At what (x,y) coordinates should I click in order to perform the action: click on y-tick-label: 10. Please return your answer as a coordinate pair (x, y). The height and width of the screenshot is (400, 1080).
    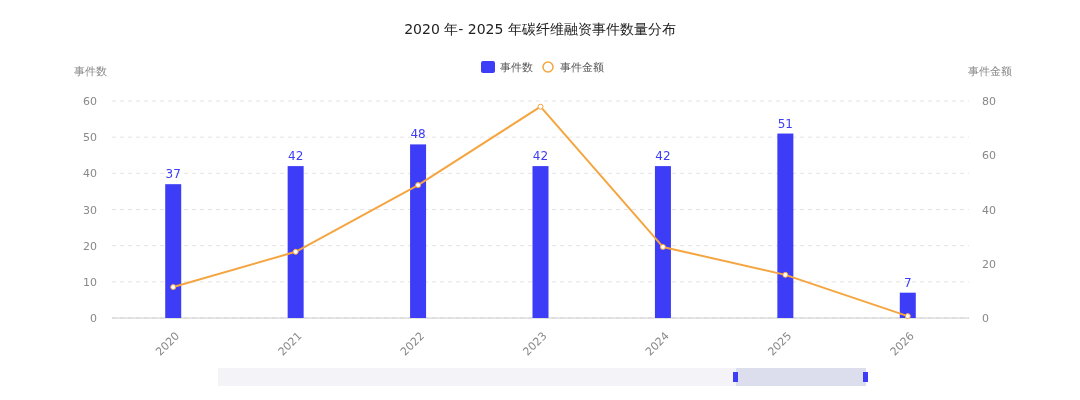
    Looking at the image, I should click on (90, 282).